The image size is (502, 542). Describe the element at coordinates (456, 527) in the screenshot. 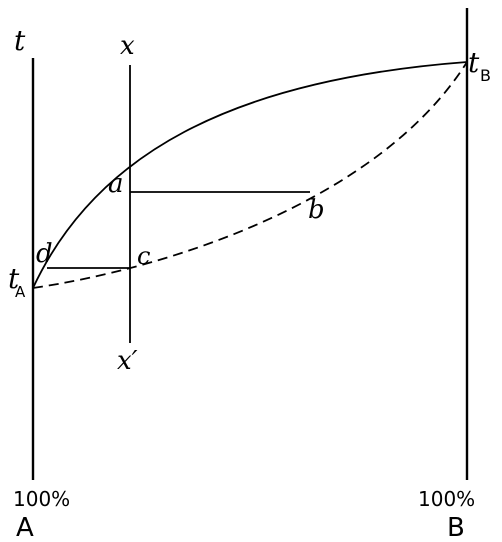

I see `component-label-b: B` at that location.